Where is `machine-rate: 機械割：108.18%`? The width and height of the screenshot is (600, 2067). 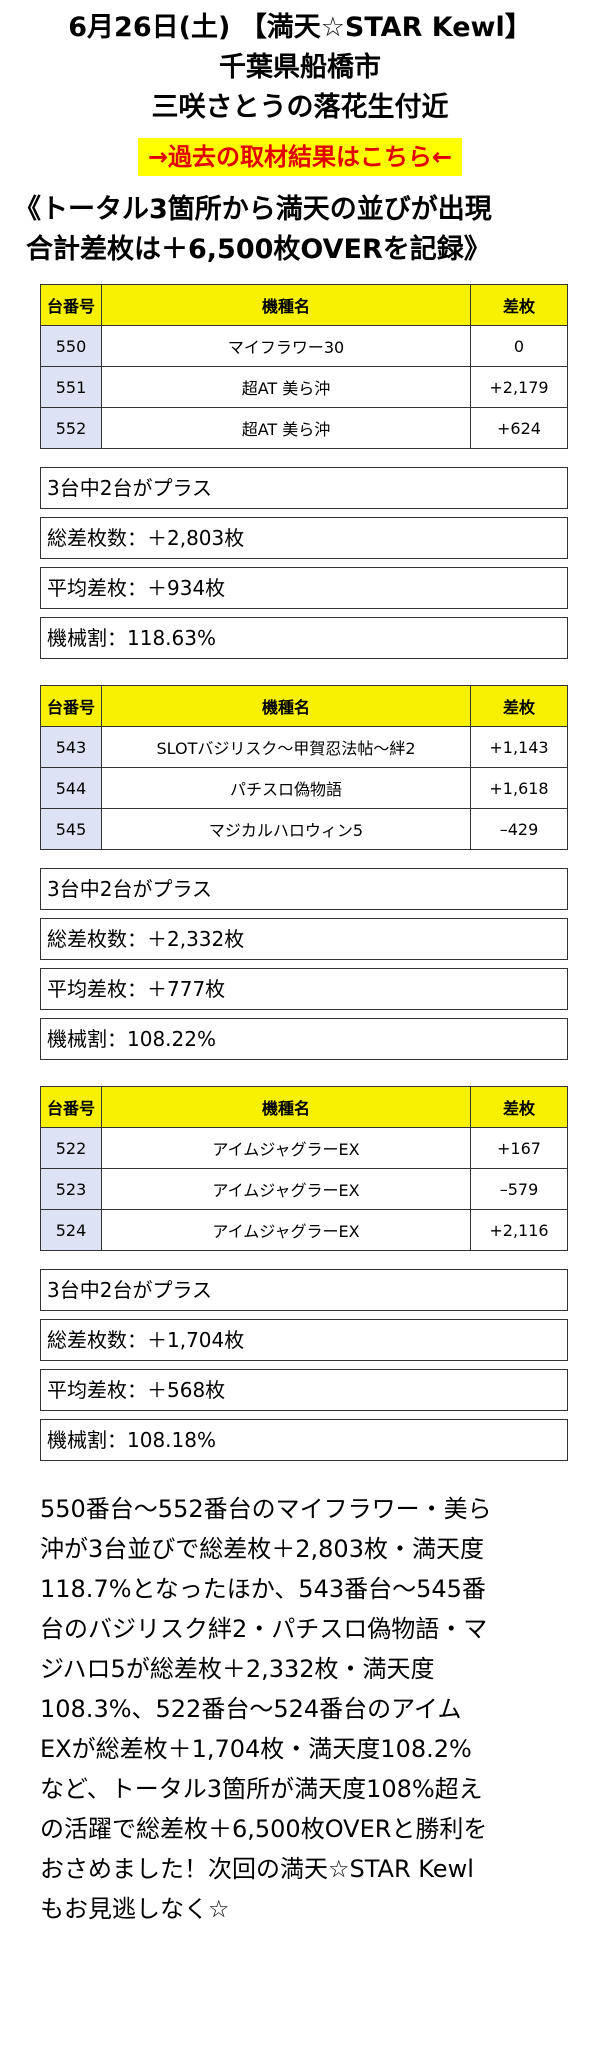 machine-rate: 機械割：108.18% is located at coordinates (304, 1440).